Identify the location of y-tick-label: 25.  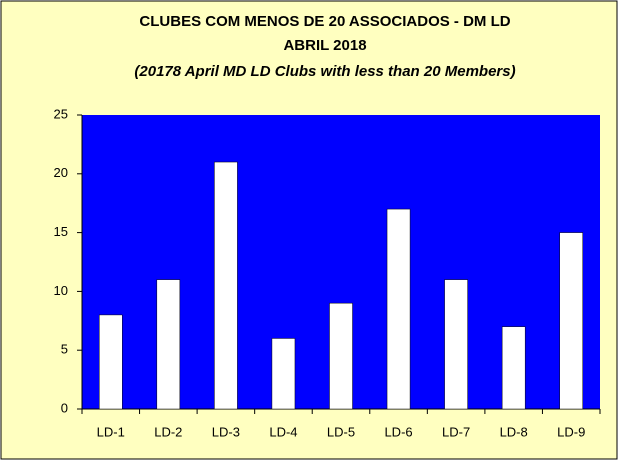
(61, 113).